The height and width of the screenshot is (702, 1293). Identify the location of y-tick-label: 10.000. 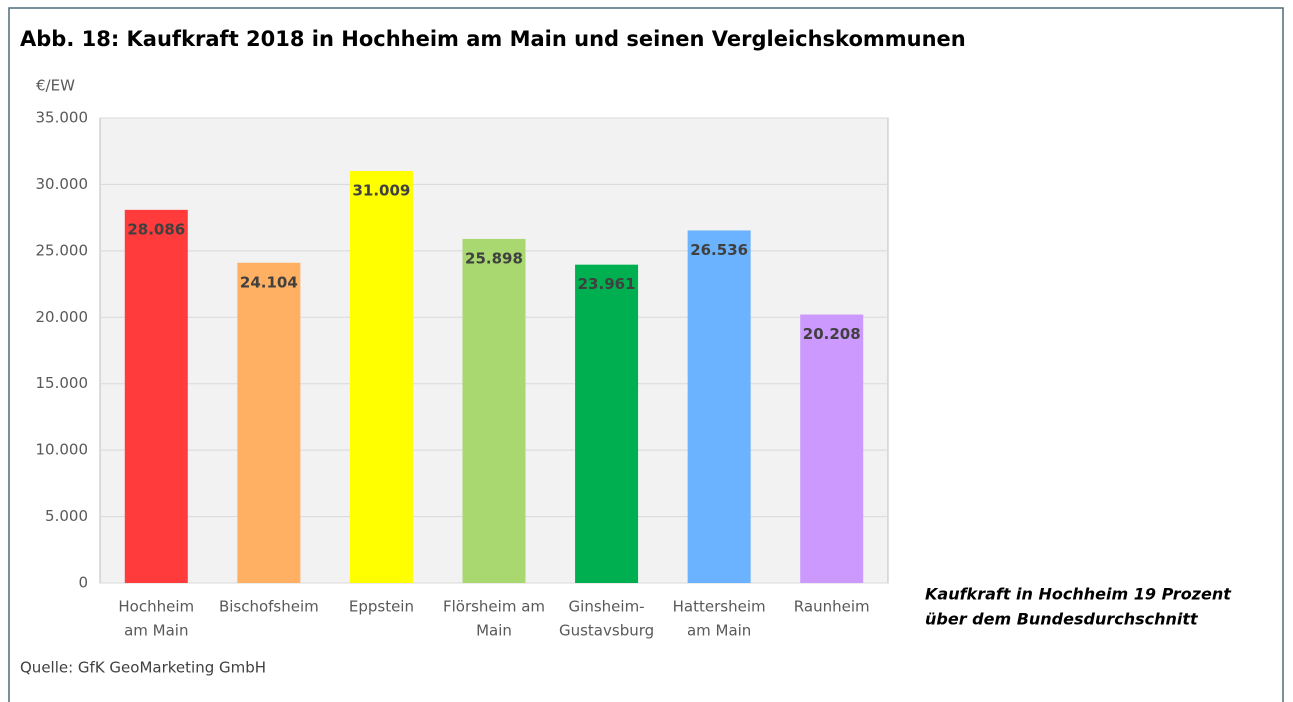
(62, 450).